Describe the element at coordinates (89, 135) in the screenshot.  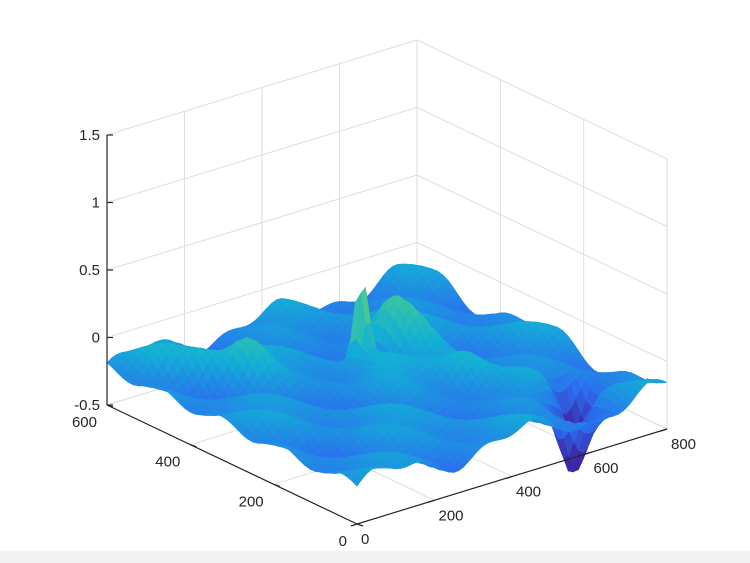
I see `z-tick-label: 1.5` at that location.